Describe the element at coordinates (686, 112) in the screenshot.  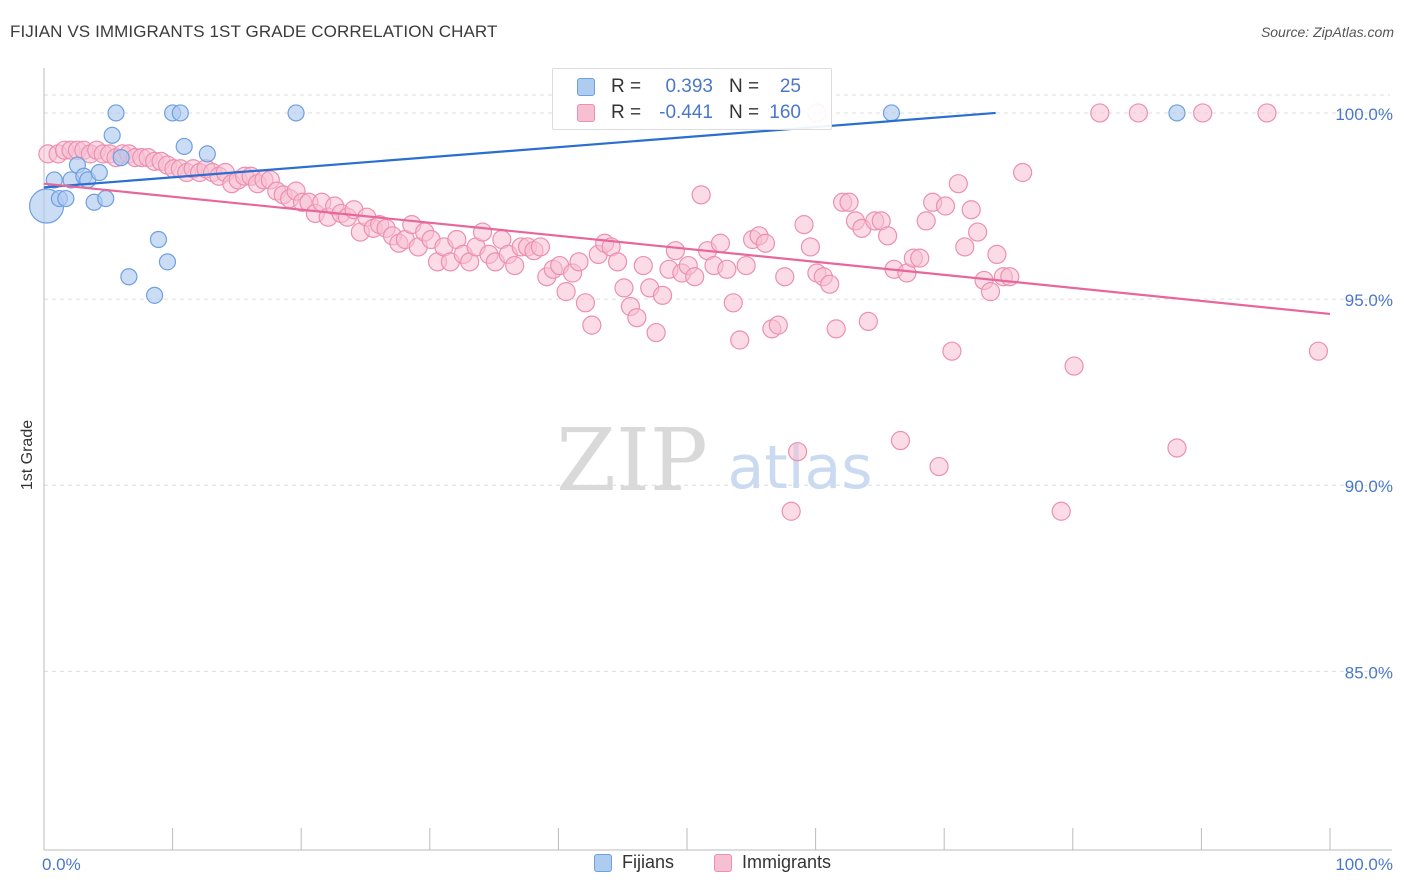
I see `r-value: -0.441` at that location.